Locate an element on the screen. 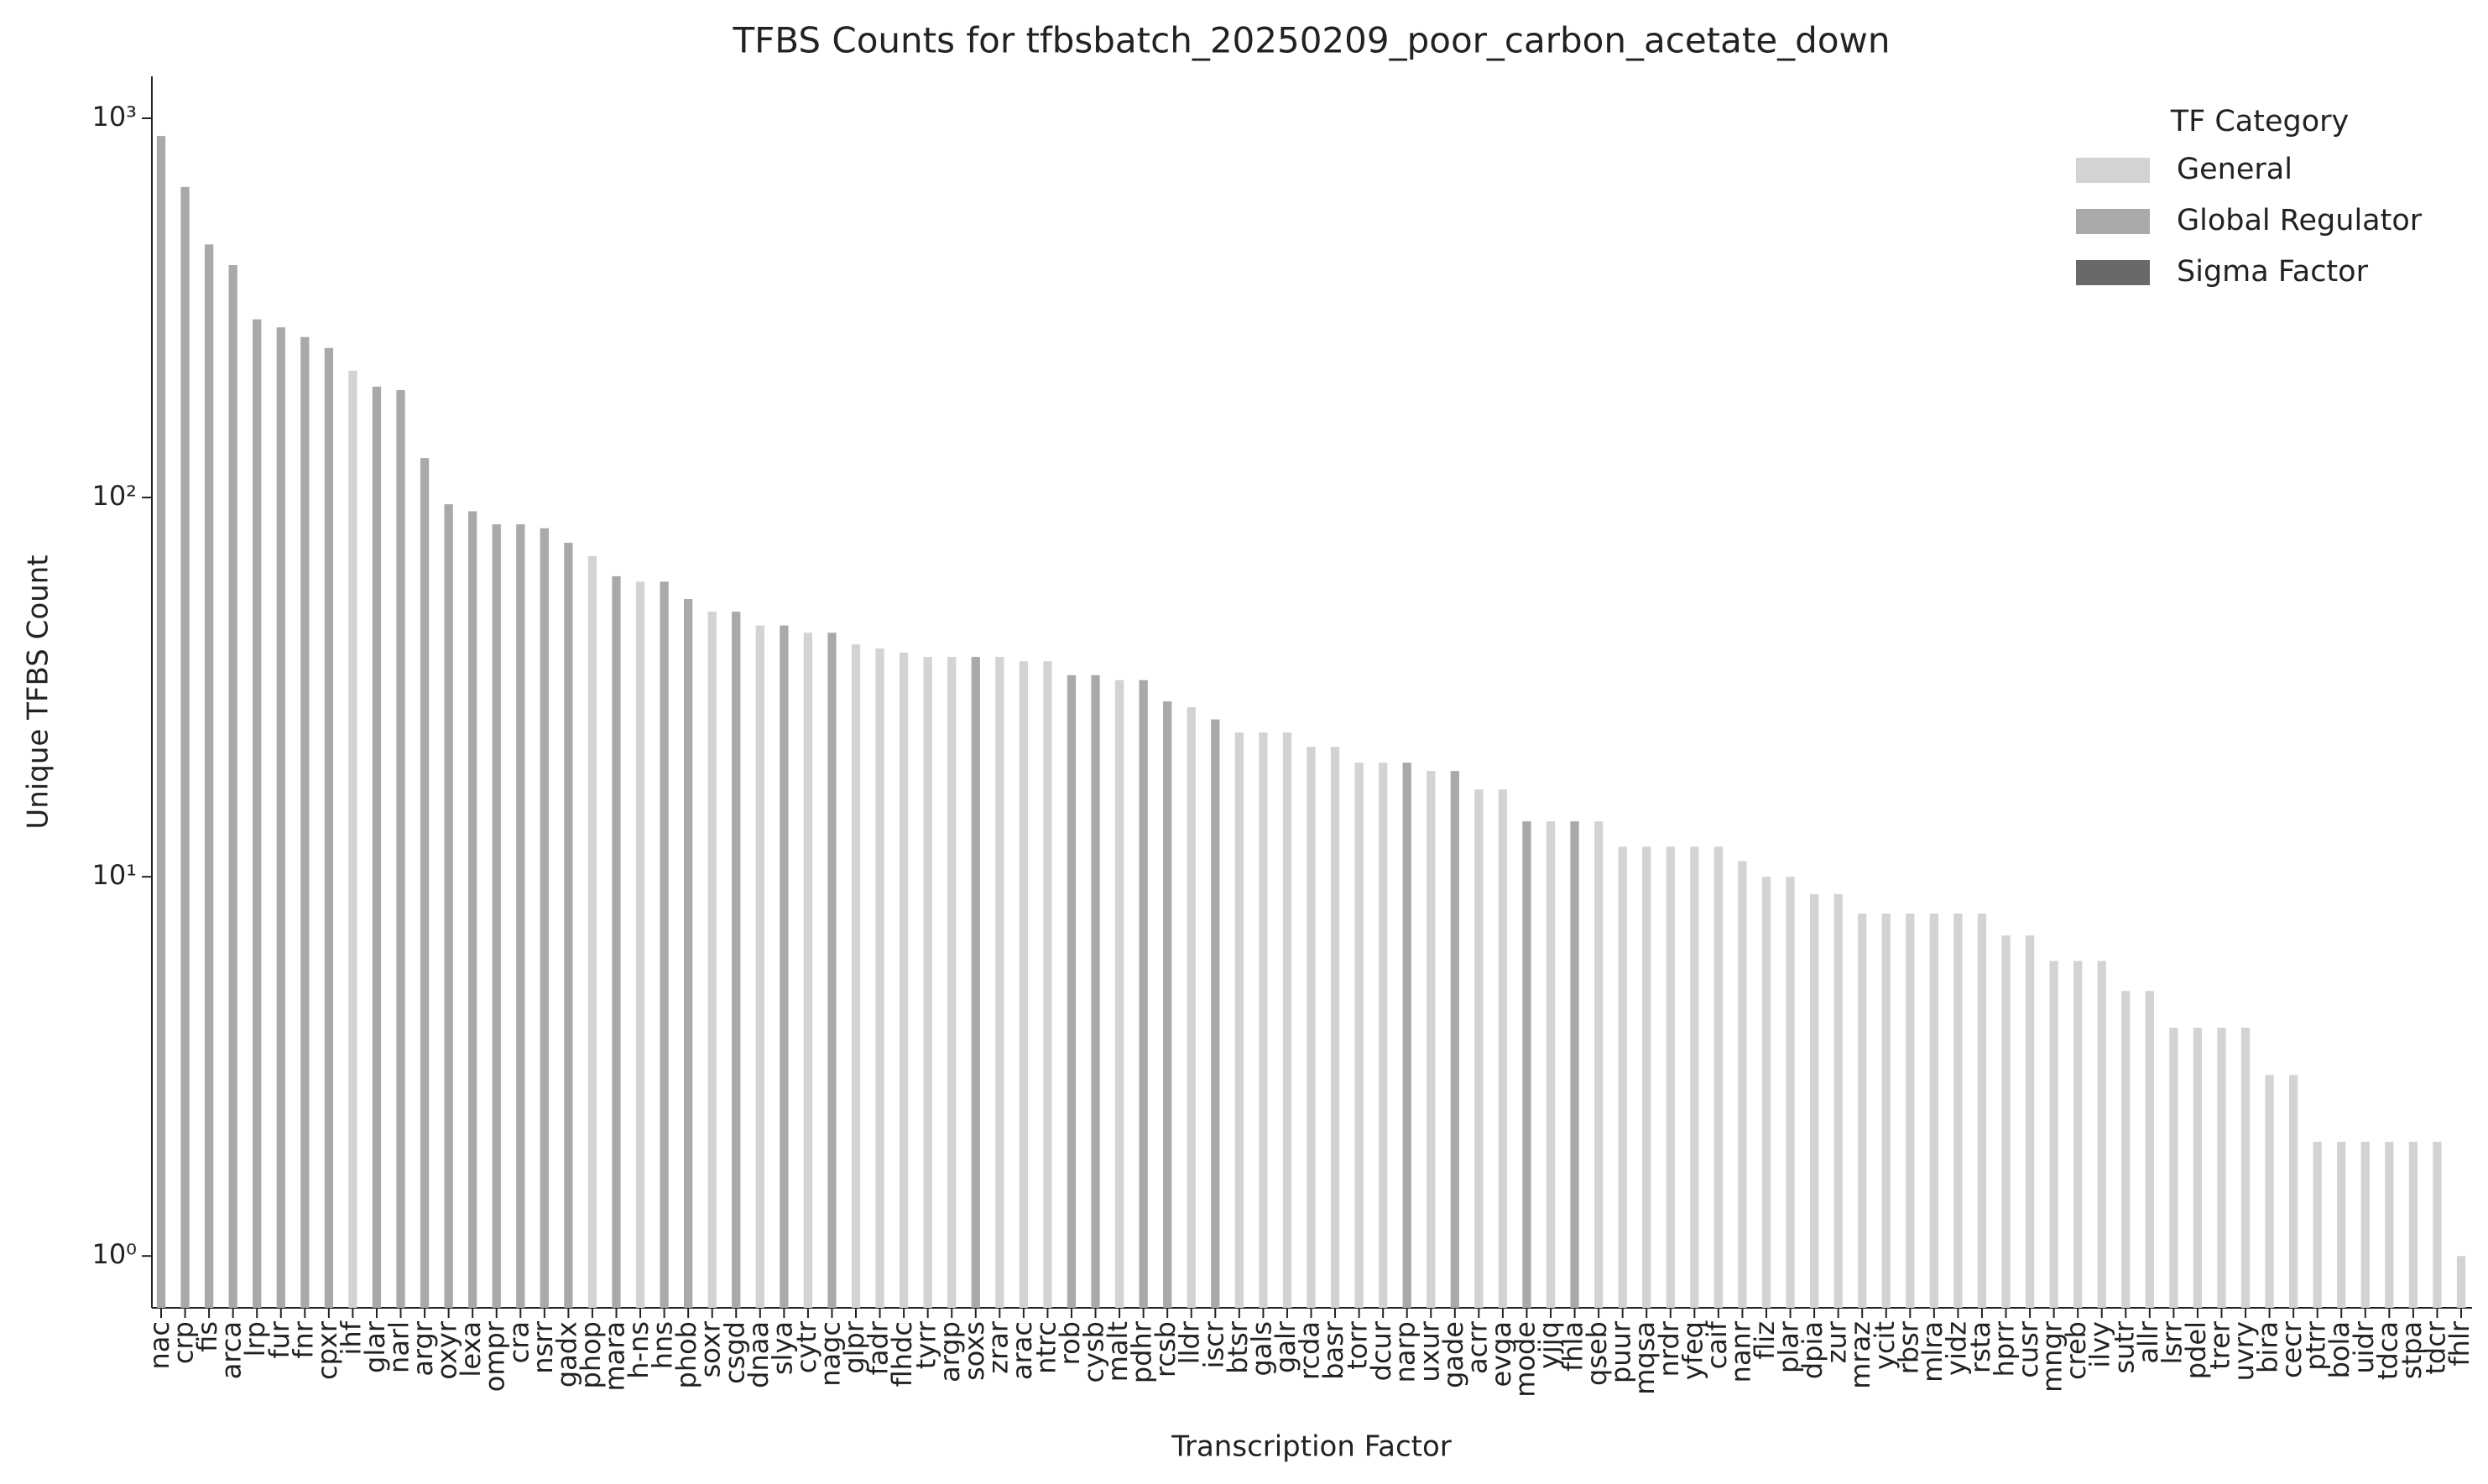 This screenshot has height=1484, width=2488. x-tick-label: mlra is located at coordinates (1932, 1351).